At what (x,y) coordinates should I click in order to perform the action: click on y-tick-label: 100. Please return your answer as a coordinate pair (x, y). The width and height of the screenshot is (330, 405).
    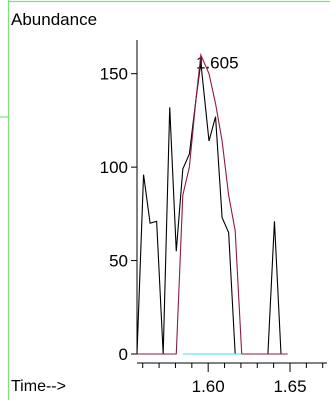
    Looking at the image, I should click on (114, 167).